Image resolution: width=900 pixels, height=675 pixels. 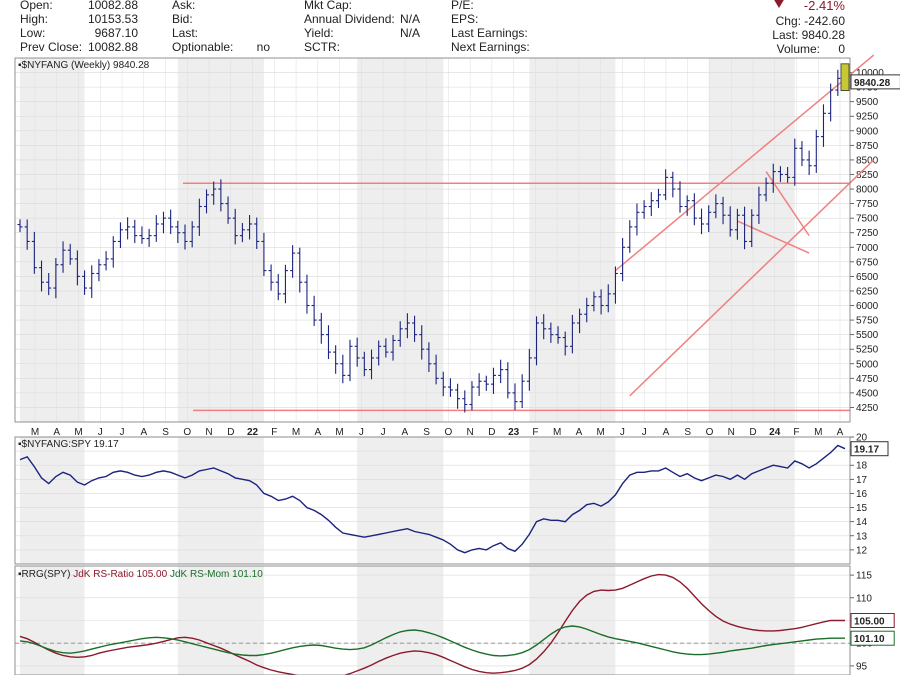 I want to click on x-tick-label: S, so click(x=687, y=432).